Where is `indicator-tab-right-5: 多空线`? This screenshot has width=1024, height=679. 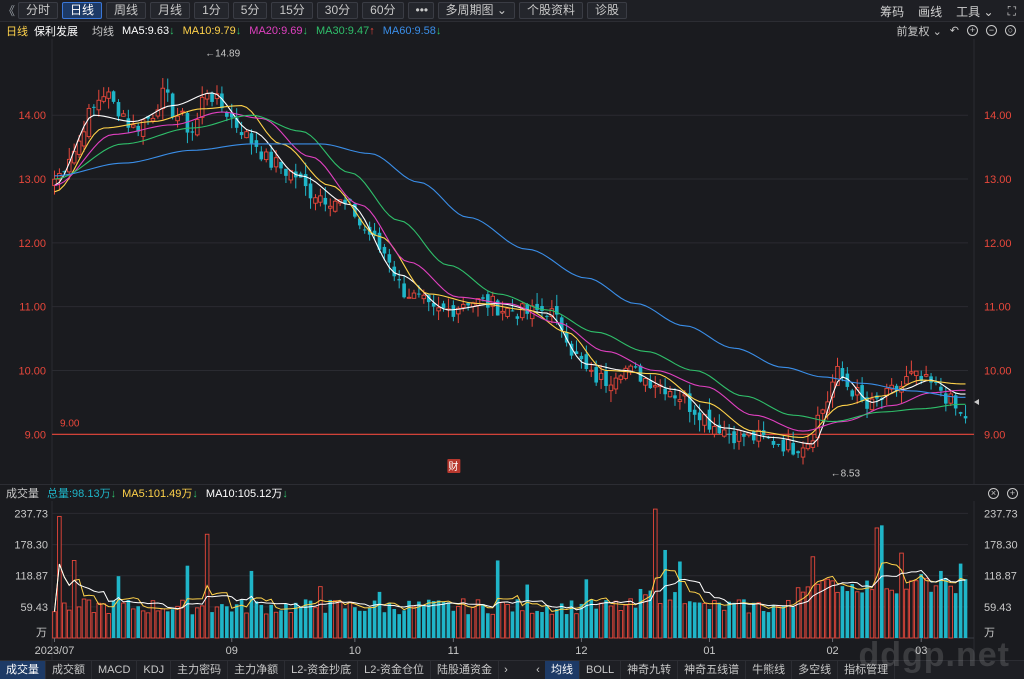 indicator-tab-right-5: 多空线 is located at coordinates (815, 670).